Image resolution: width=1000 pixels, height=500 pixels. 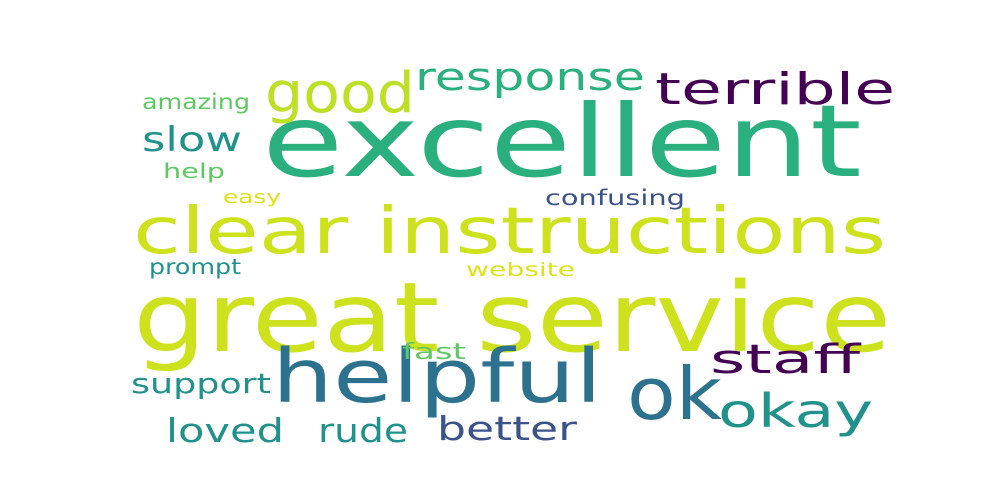 I want to click on word-helpful: helpful, so click(x=437, y=377).